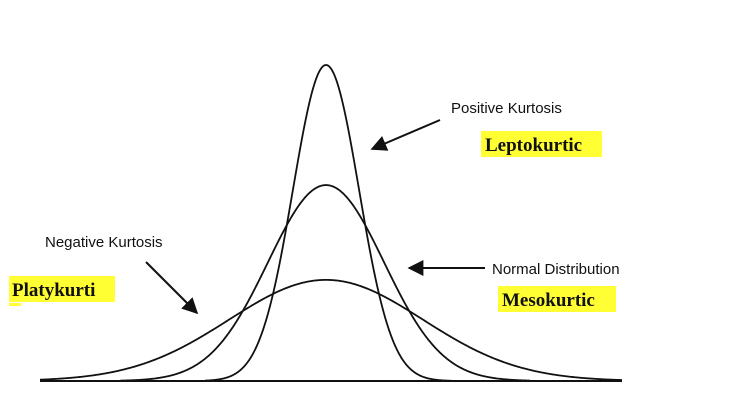  What do you see at coordinates (405, 135) in the screenshot?
I see `positive-kurtosis-arrow` at bounding box center [405, 135].